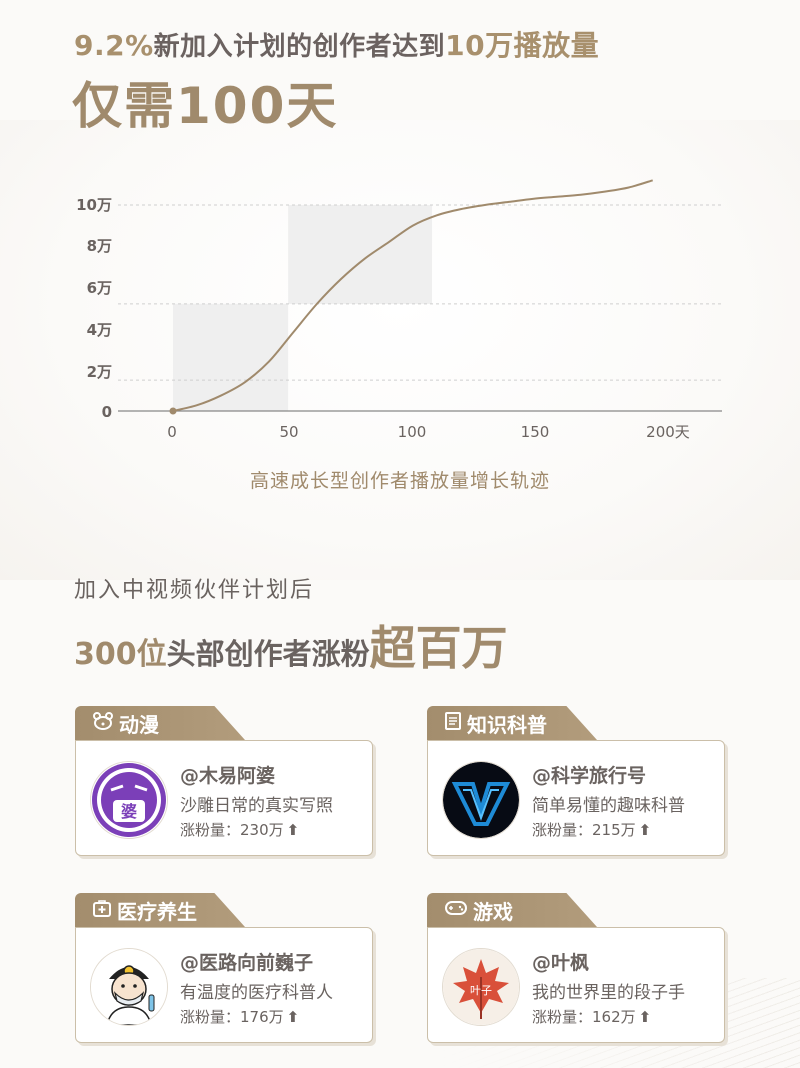 Image resolution: width=800 pixels, height=1068 pixels. I want to click on series-line, so click(412, 295).